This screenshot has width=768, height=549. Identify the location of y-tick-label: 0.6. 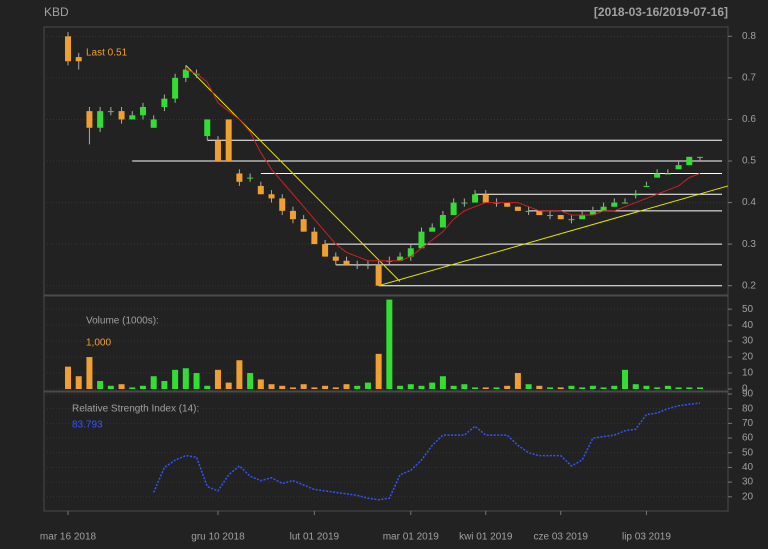
(749, 119).